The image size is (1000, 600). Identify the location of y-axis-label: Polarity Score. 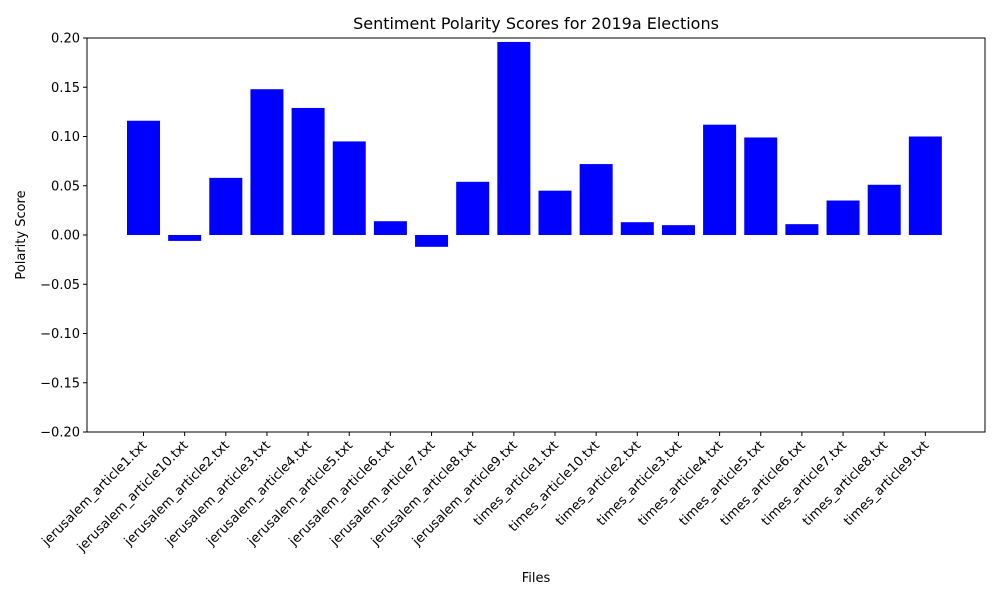
(21, 234).